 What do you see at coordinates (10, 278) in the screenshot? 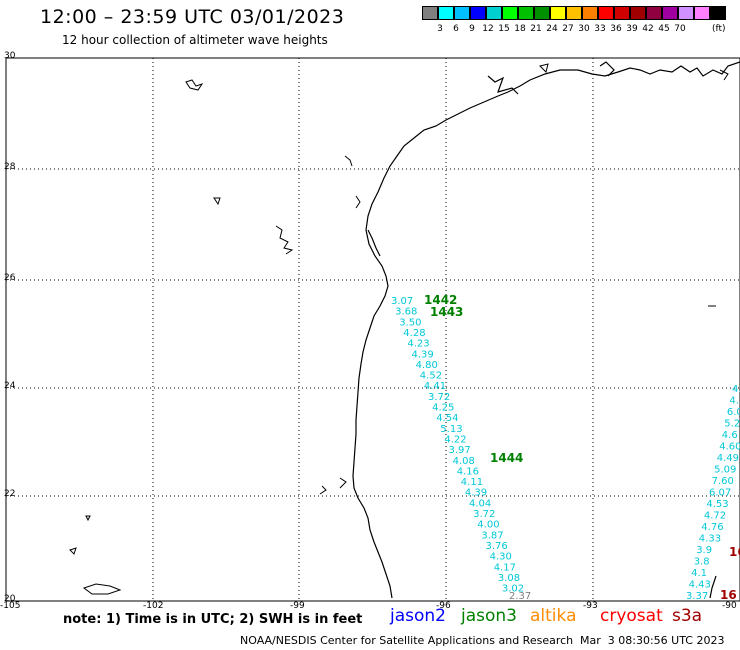
I see `latitude-label: 26` at bounding box center [10, 278].